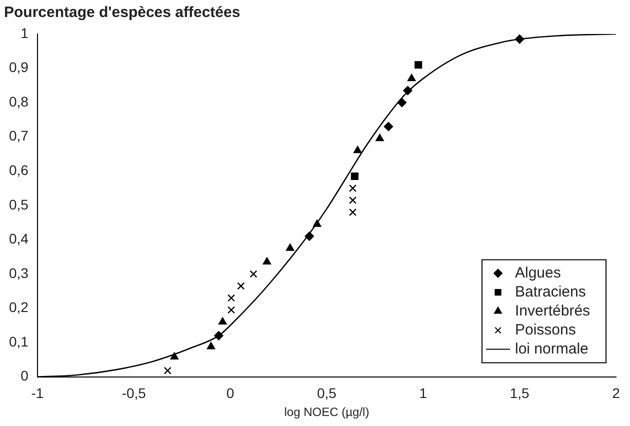 The width and height of the screenshot is (630, 426). What do you see at coordinates (550, 291) in the screenshot?
I see `legend-label: Batraciens` at bounding box center [550, 291].